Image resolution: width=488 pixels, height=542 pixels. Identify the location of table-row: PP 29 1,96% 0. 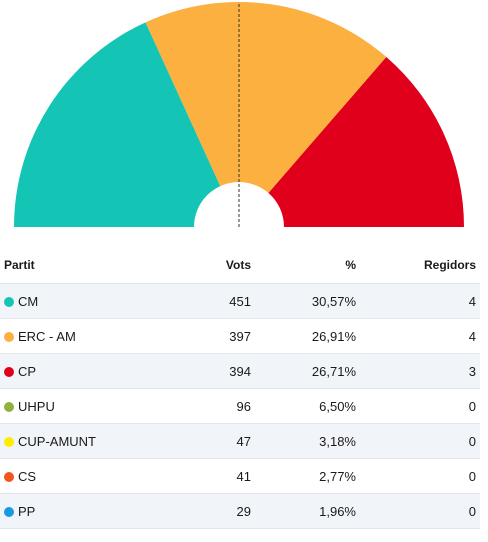
(240, 511).